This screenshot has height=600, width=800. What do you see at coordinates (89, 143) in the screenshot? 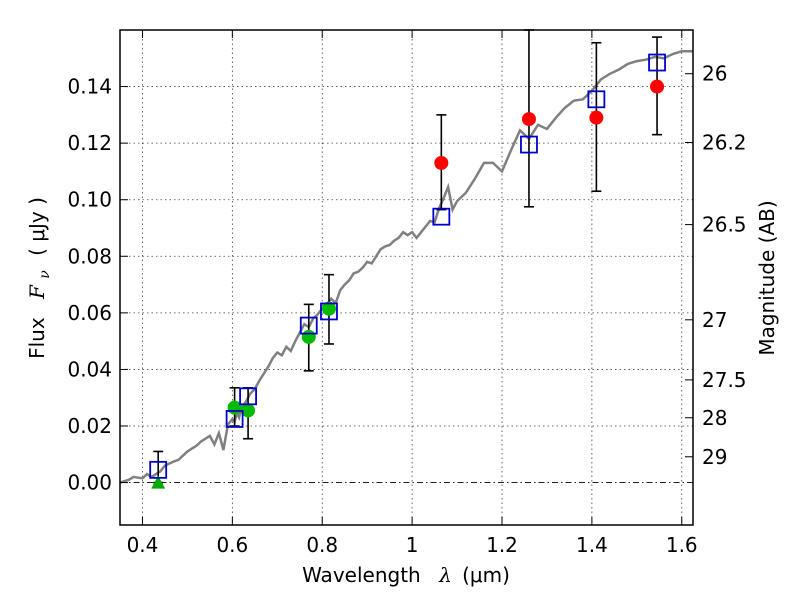
I see `y-tick-label: 0.12` at bounding box center [89, 143].